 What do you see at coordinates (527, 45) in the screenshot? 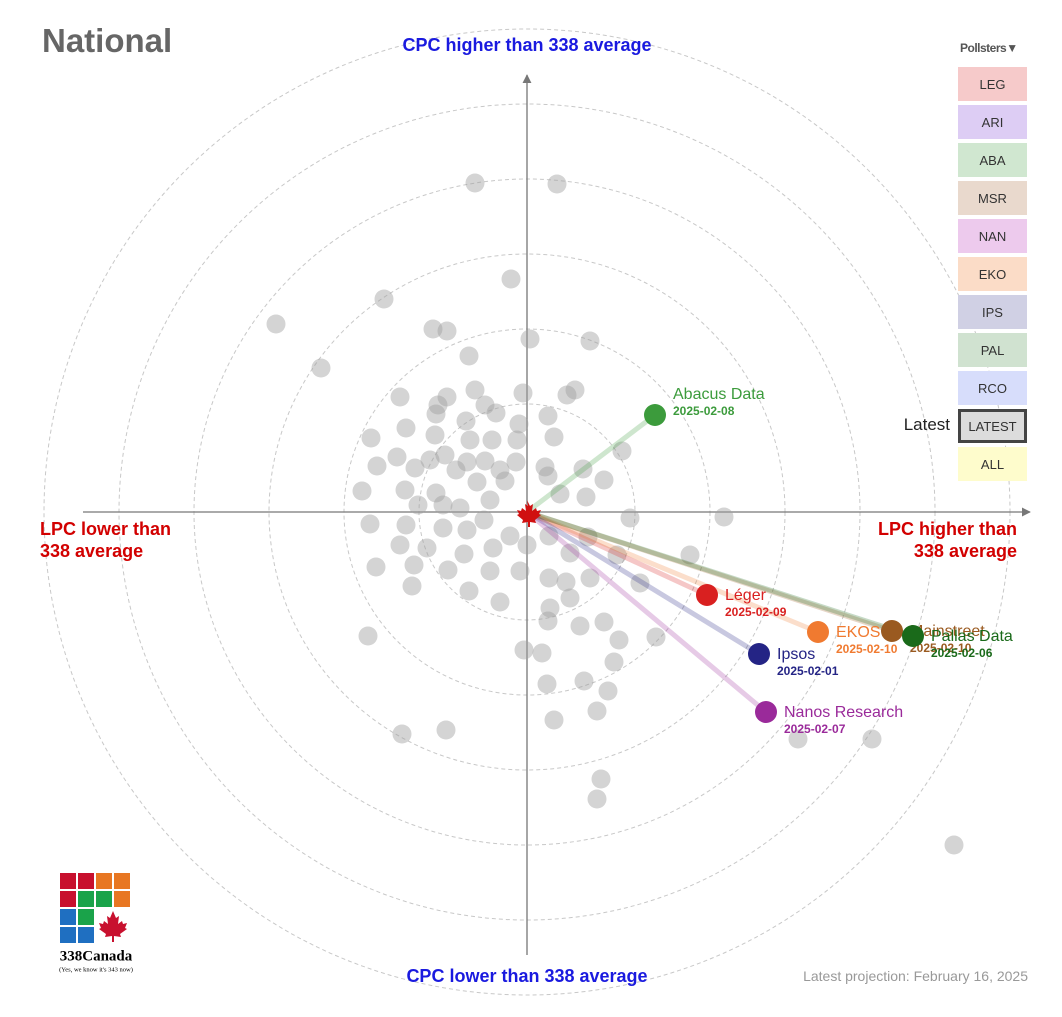
I see `y-high-label: CPC higher than 338 average` at bounding box center [527, 45].